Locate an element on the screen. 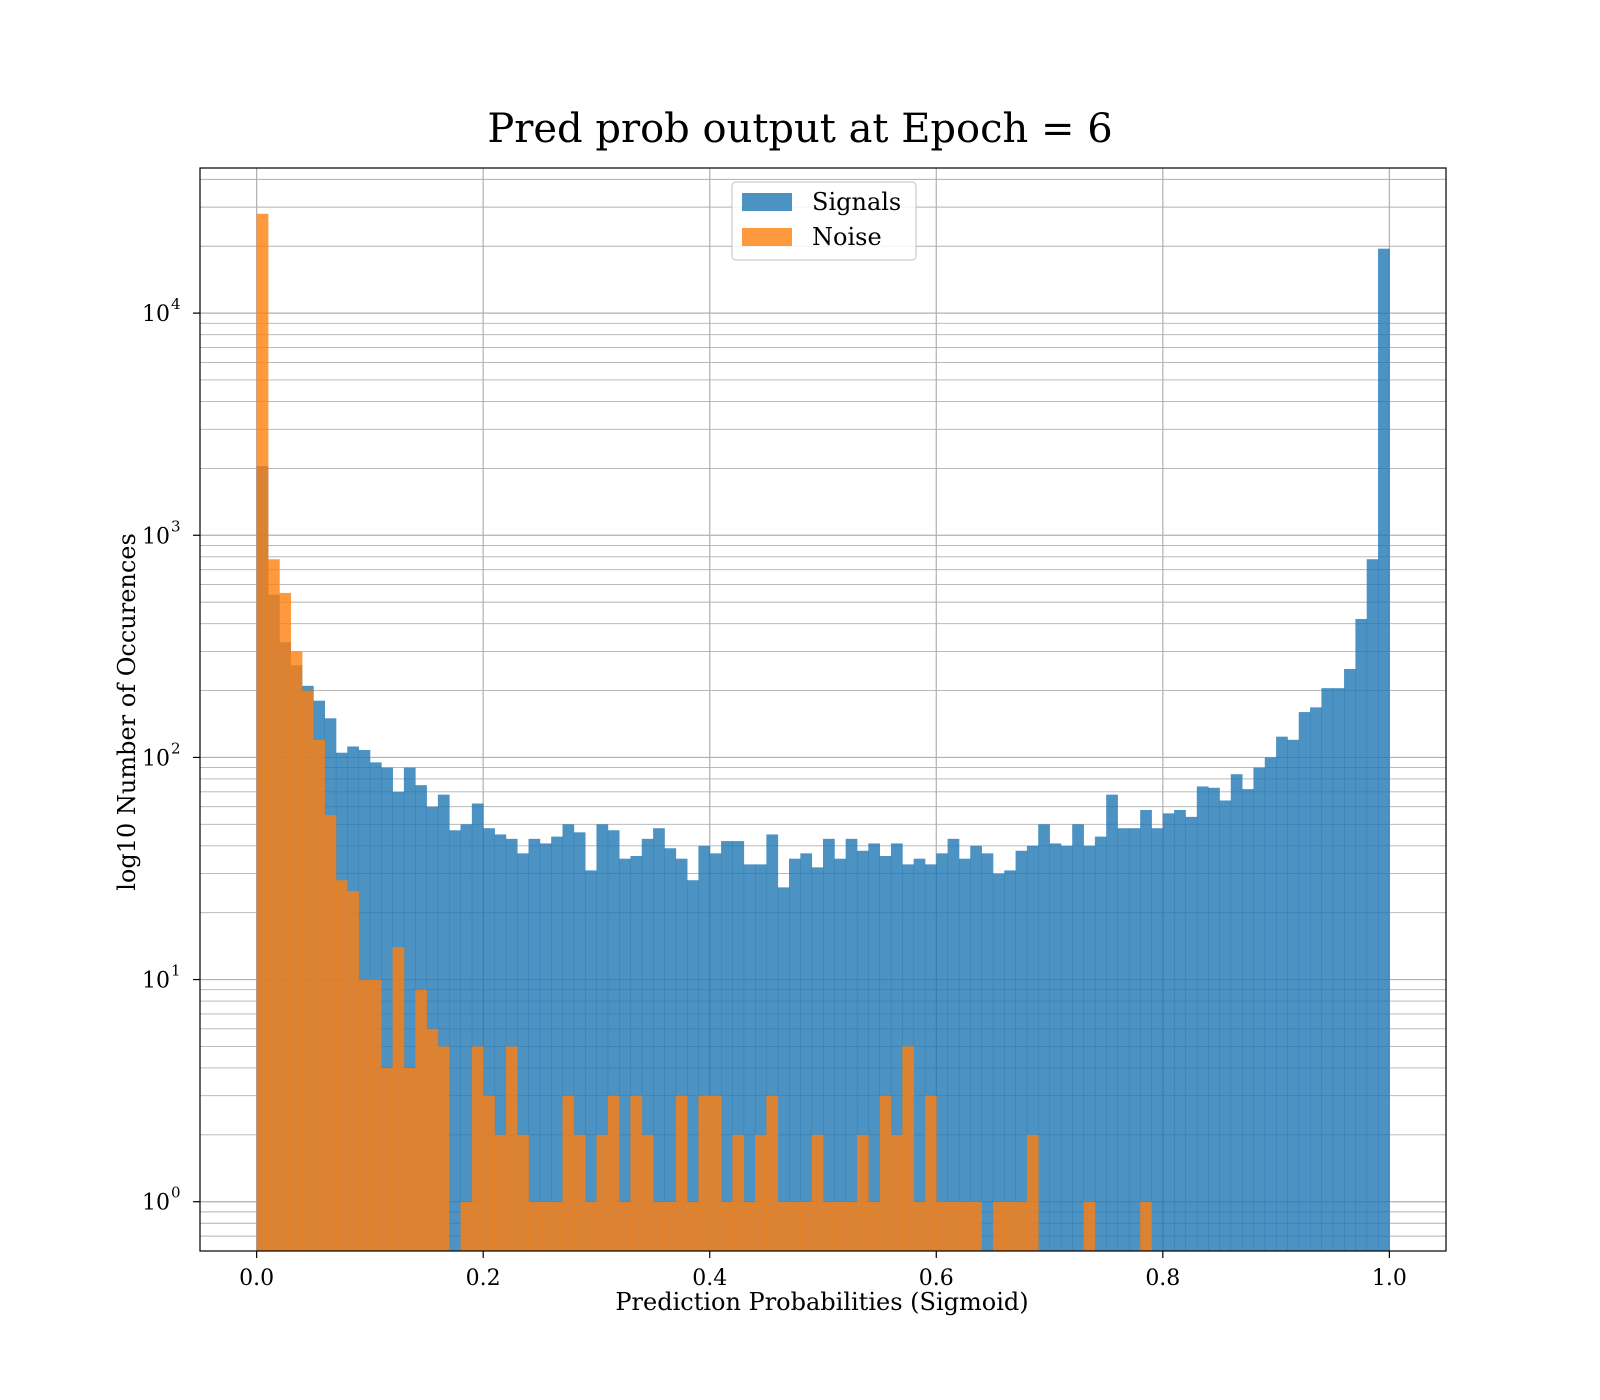 The image size is (1600, 1400). x-tick-label: 1.0 is located at coordinates (1389, 1278).